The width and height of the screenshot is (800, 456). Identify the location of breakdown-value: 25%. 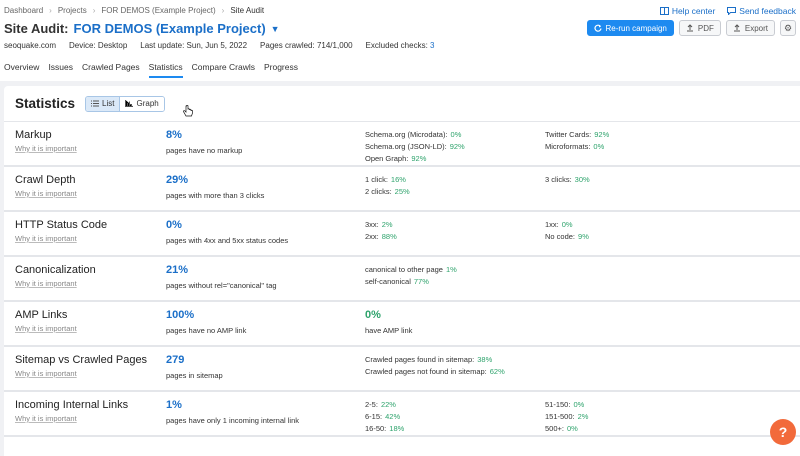
(402, 191).